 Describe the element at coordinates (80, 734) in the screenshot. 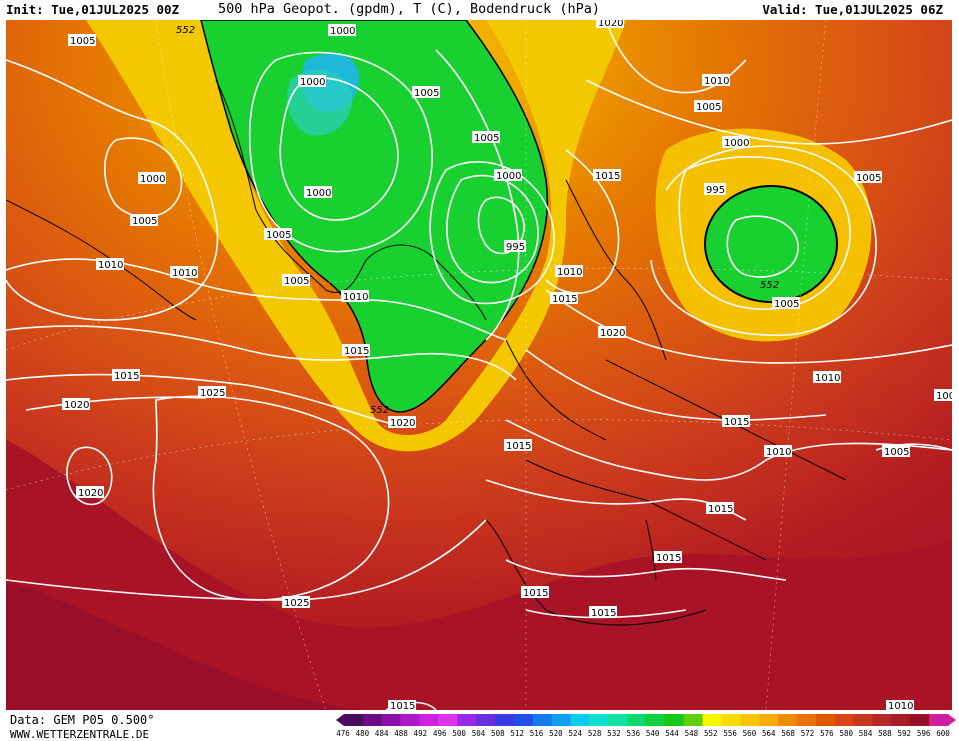

I see `site-name: WWW.WETTERZENTRALE.DE` at that location.